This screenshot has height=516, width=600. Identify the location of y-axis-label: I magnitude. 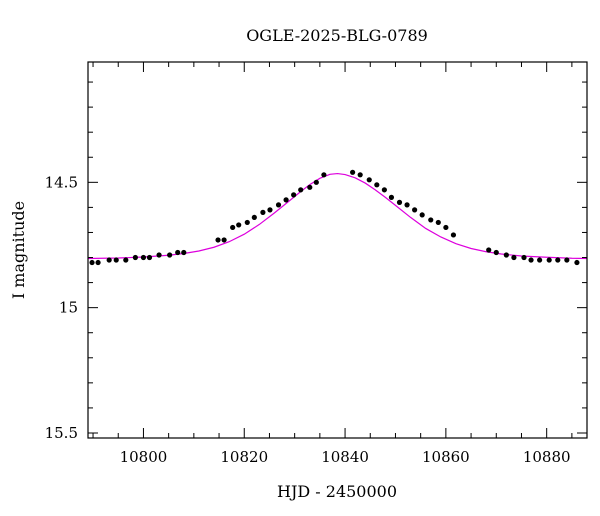
(18, 250).